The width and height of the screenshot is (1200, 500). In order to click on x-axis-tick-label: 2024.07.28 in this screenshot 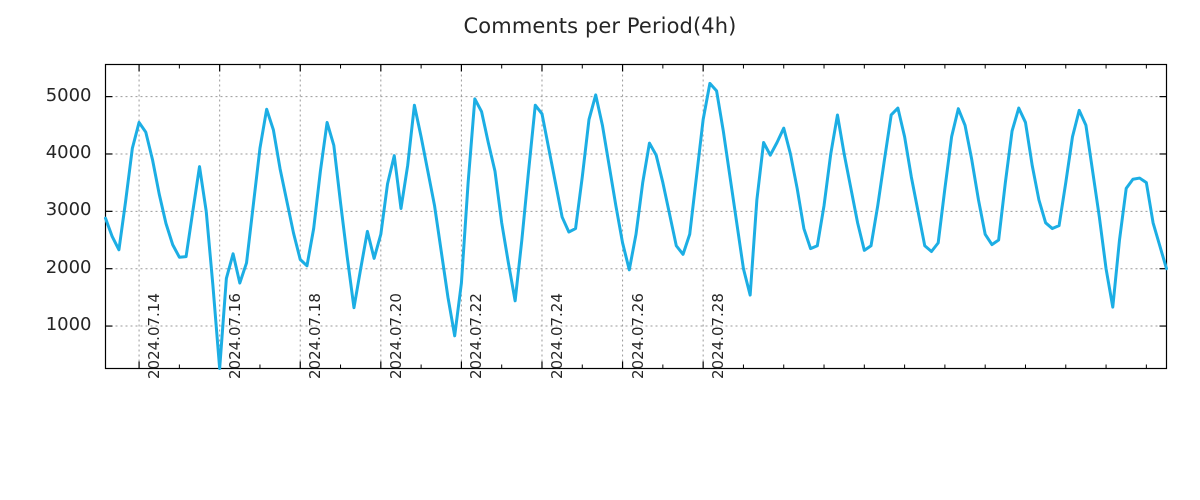, I will do `click(718, 335)`.